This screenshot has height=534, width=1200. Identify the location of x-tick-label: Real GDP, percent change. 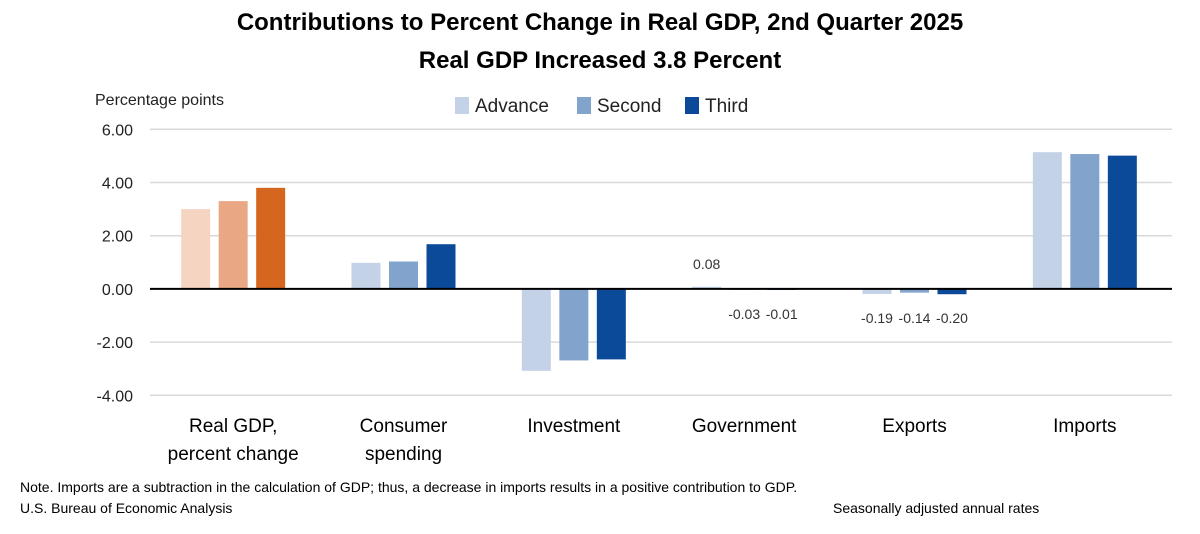
(233, 440).